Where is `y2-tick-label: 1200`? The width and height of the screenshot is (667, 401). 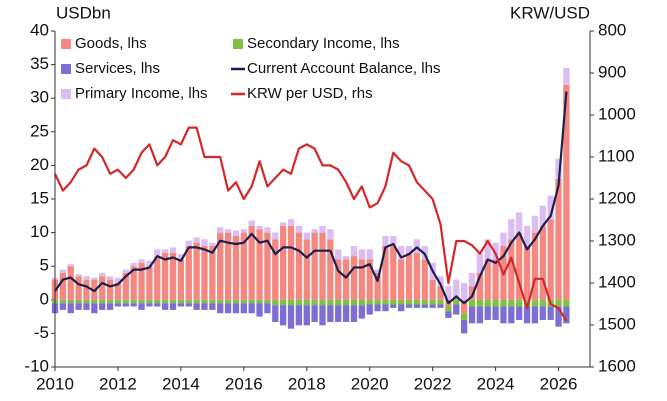 y2-tick-label: 1200 is located at coordinates (617, 197).